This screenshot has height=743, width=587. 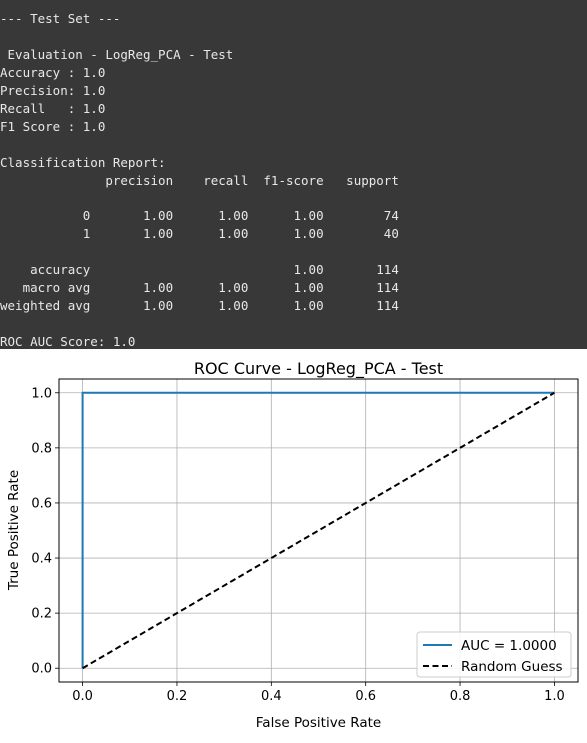 I want to click on x-tick-label: 0.2, so click(x=177, y=696).